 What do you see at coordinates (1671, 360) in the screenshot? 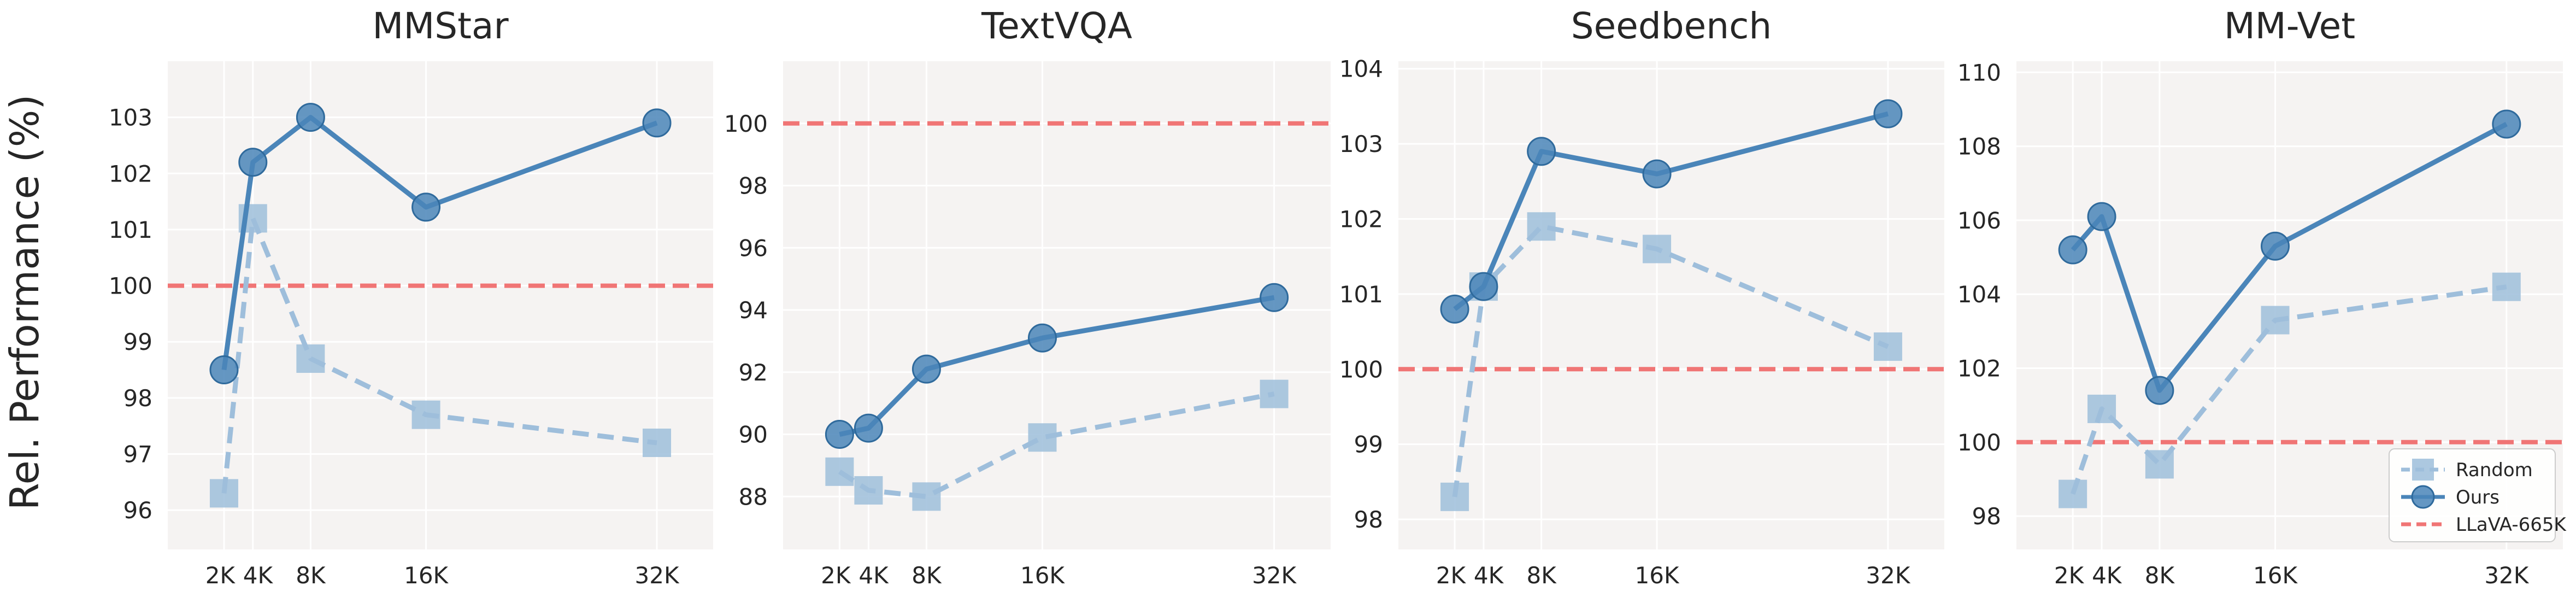
I see `series-line-random` at bounding box center [1671, 360].